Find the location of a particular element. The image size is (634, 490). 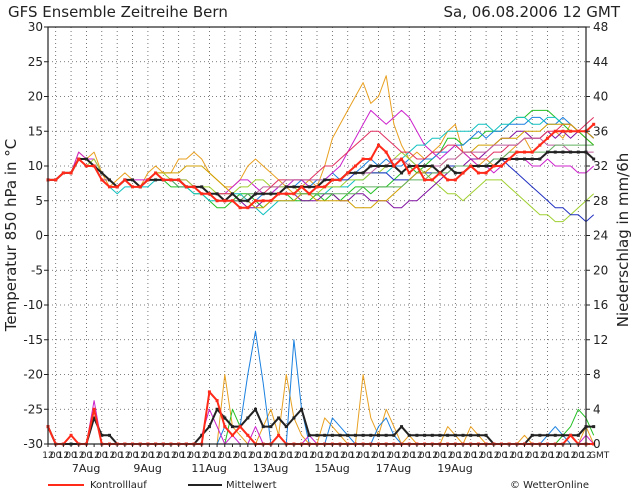

x-date-label: 19Aug is located at coordinates (454, 468).